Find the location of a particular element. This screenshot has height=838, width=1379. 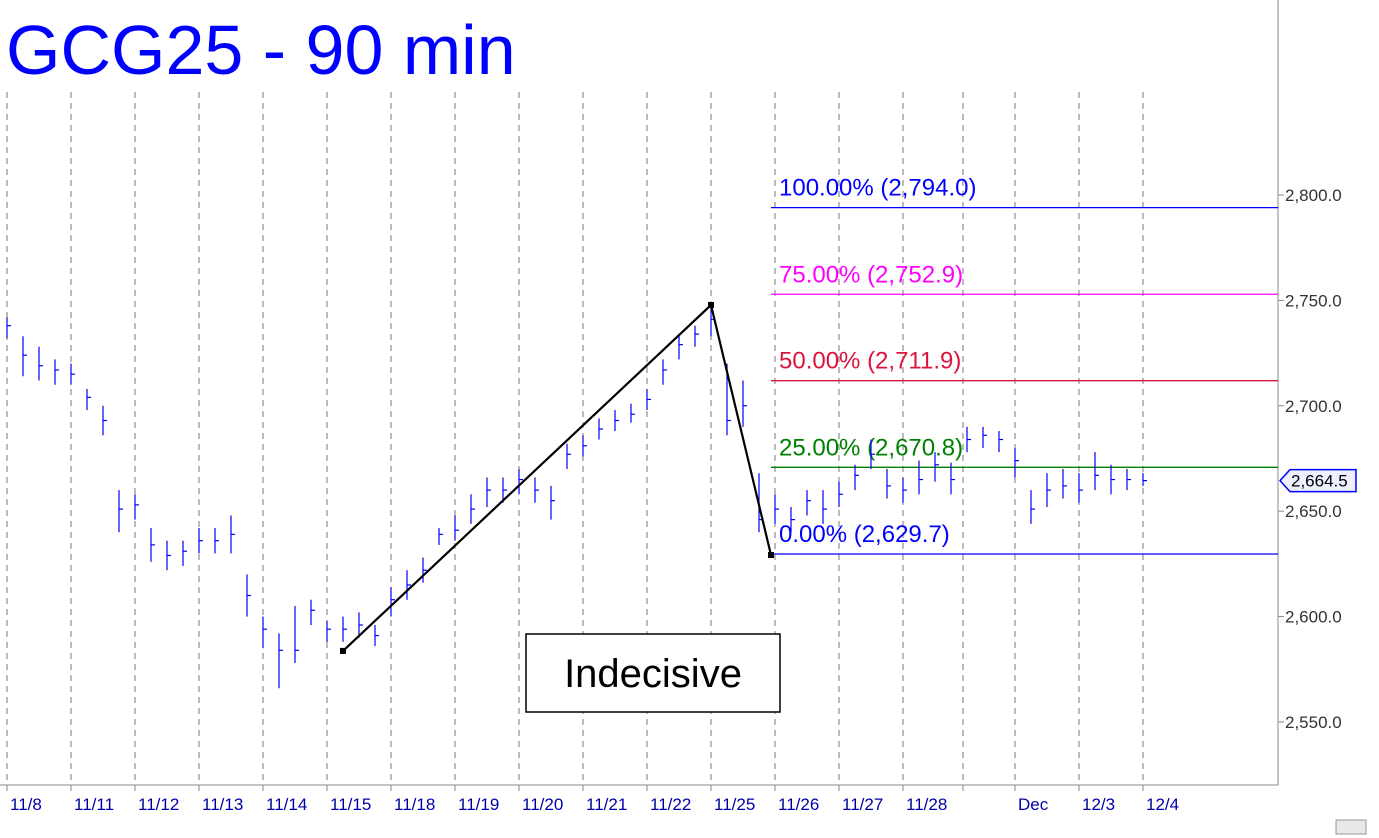

y-tick-label: 2,600.0 is located at coordinates (1313, 617).